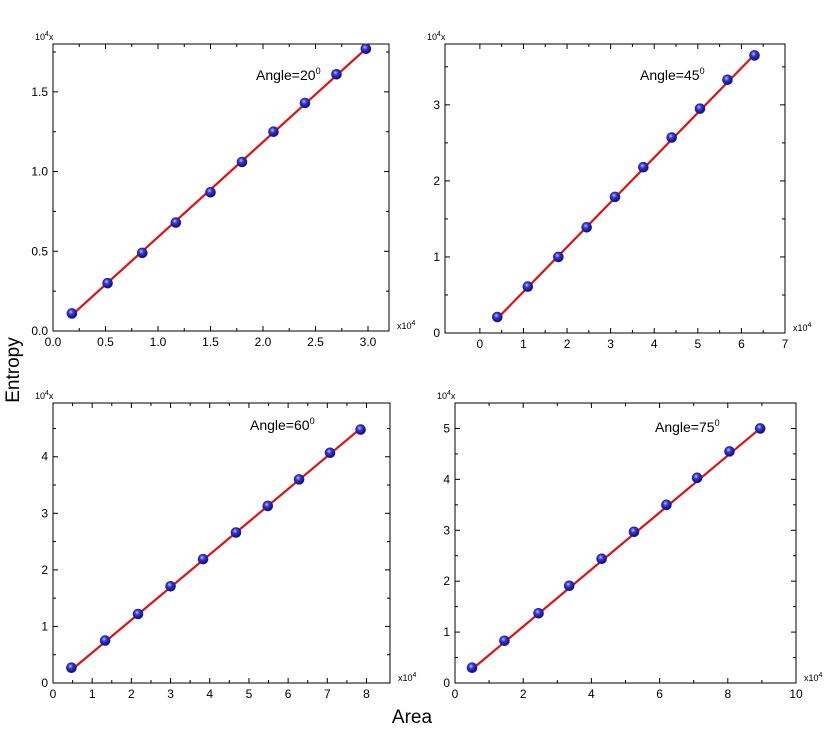 The height and width of the screenshot is (748, 826). Describe the element at coordinates (39, 92) in the screenshot. I see `y-tick-label: 1.5` at that location.